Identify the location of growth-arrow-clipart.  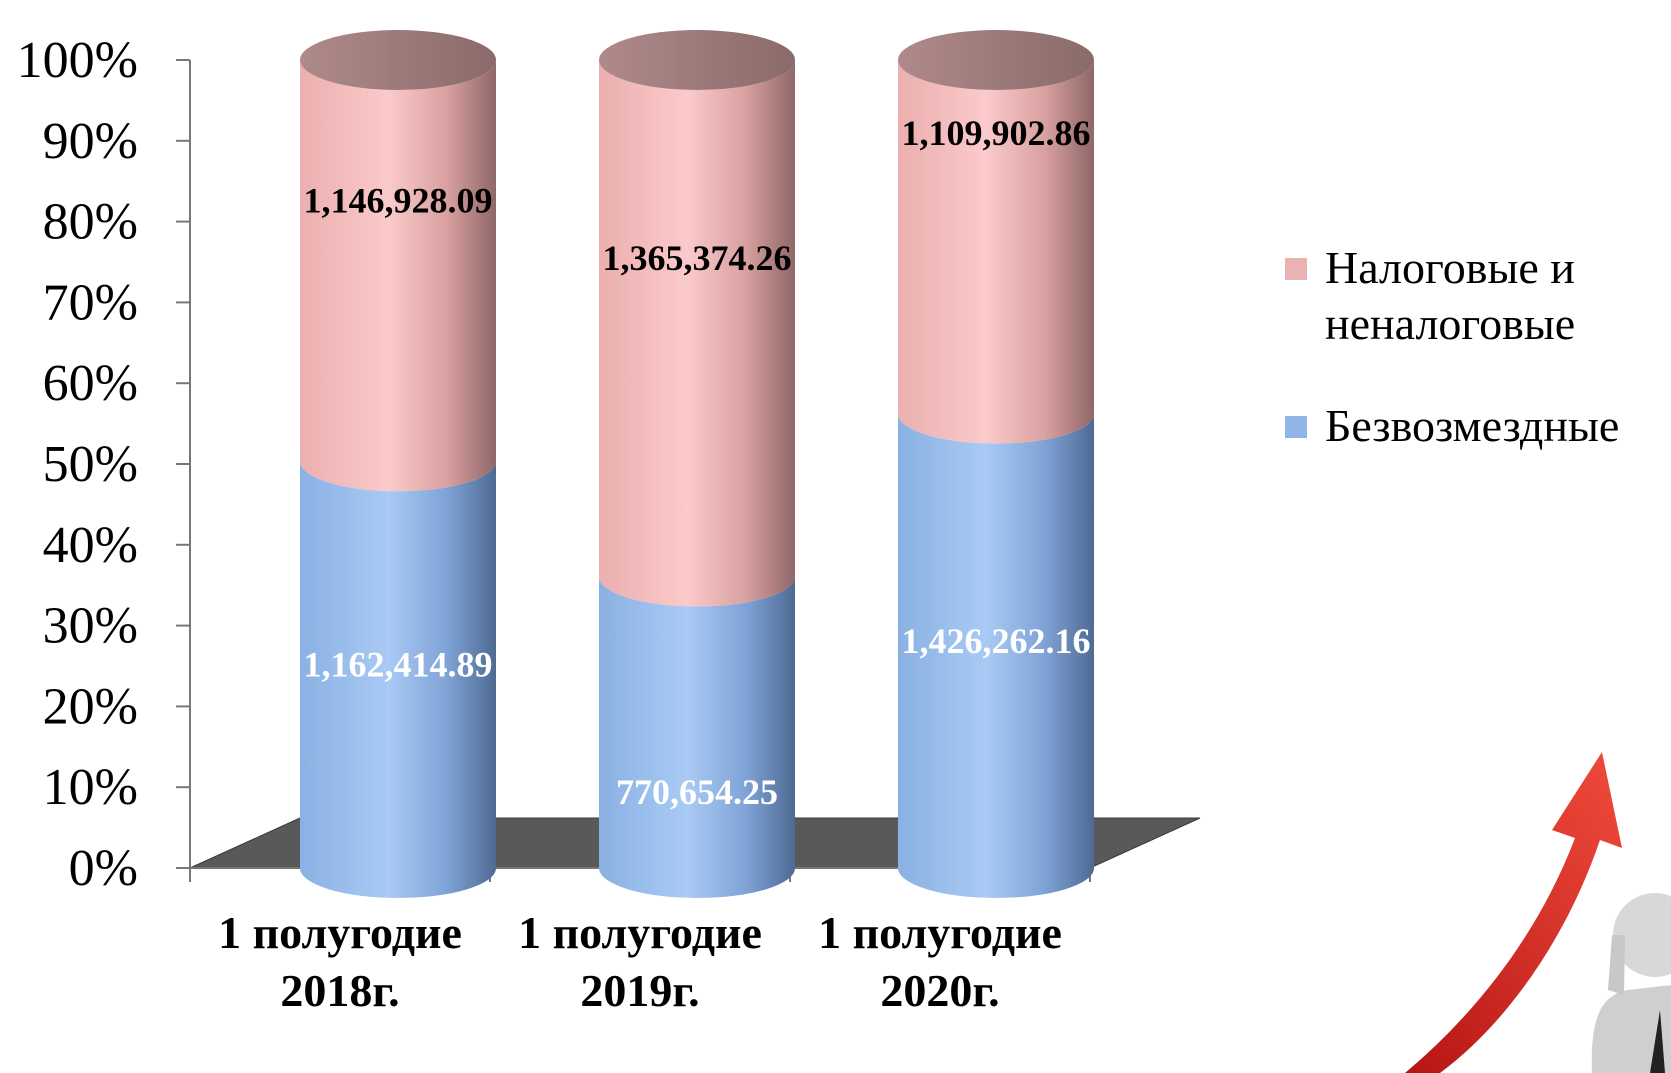
(1511, 909).